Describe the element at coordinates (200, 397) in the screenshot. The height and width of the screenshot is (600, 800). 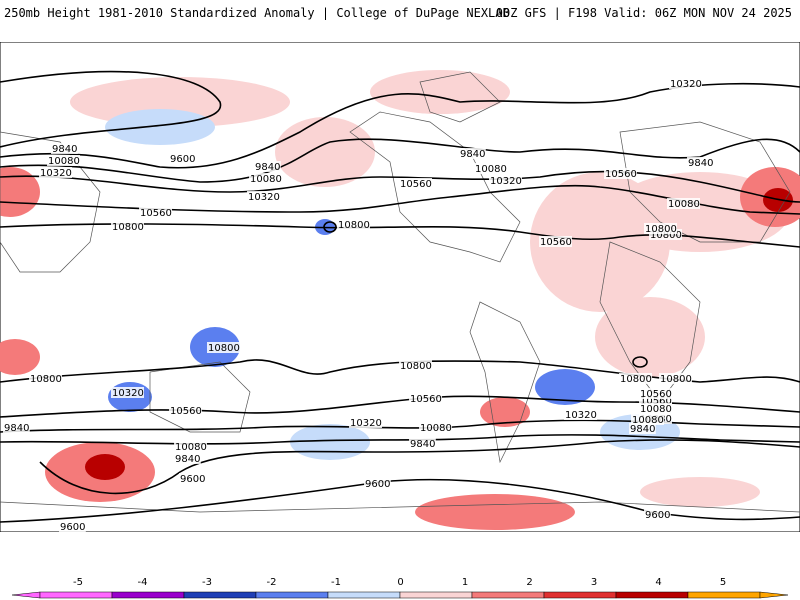
I see `australia-outline` at that location.